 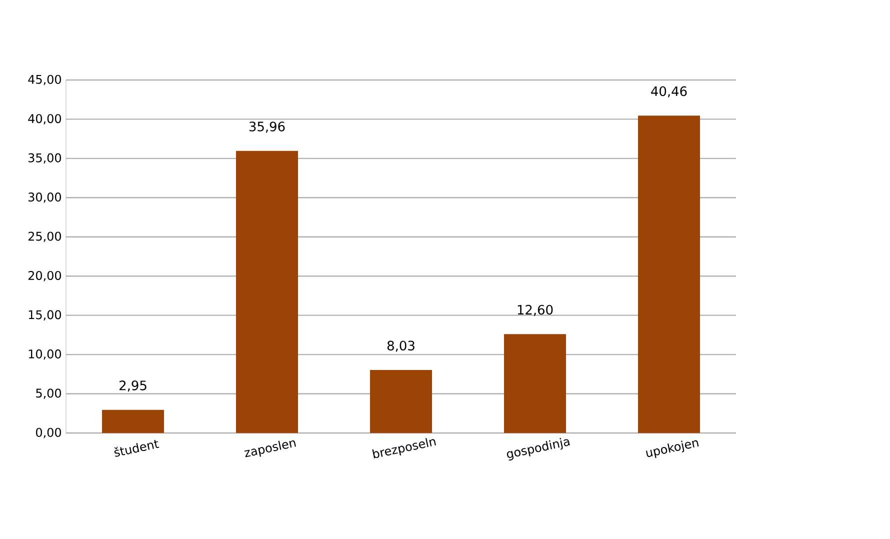 I want to click on data-label: 35,96, so click(x=267, y=127).